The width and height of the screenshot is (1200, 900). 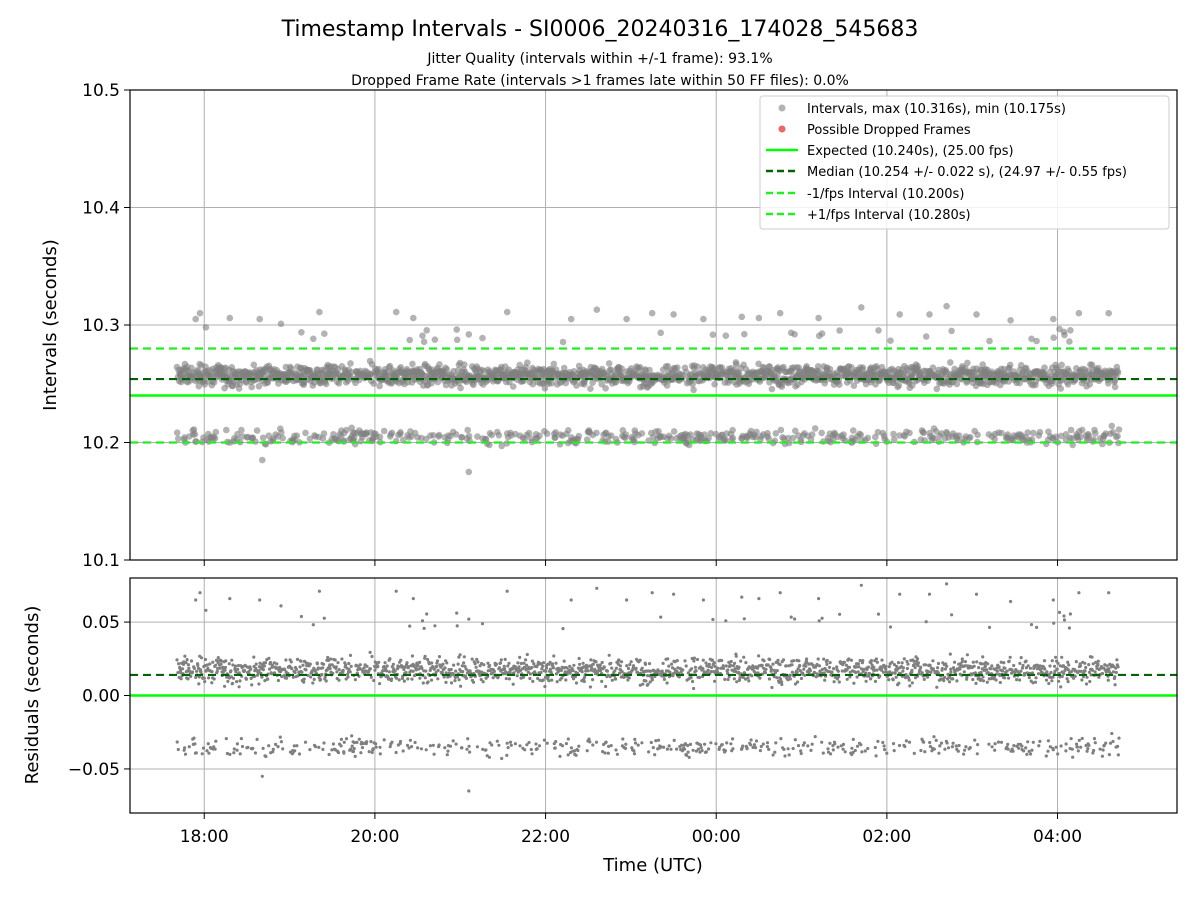 I want to click on legend-entry: +1/fps Interval (10.280s), so click(x=889, y=215).